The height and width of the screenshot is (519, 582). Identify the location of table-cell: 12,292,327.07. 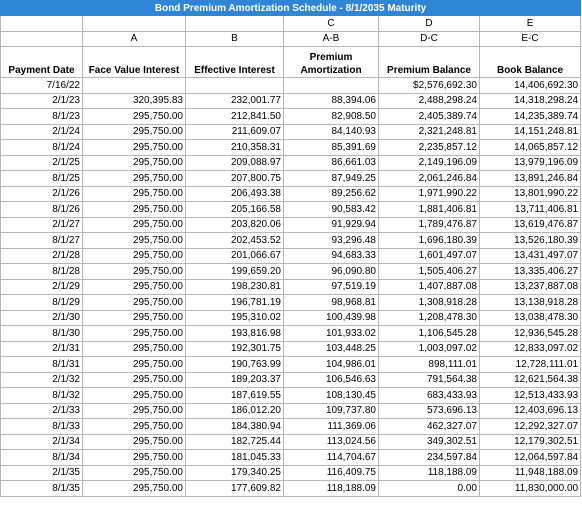
(530, 426).